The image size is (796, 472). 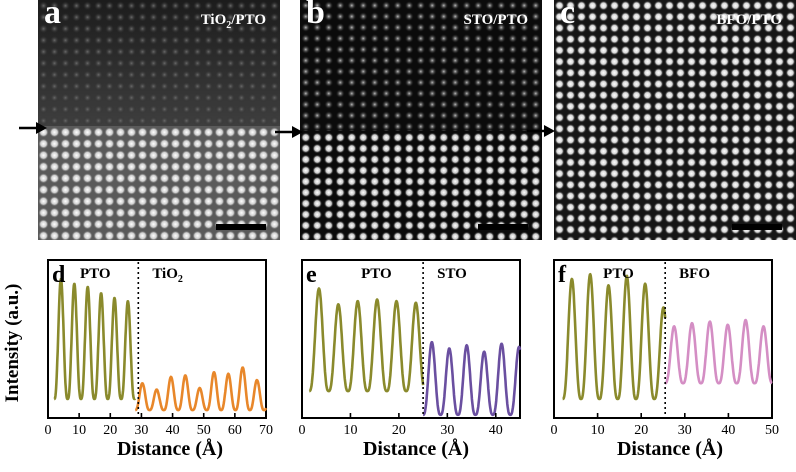 What do you see at coordinates (12, 343) in the screenshot?
I see `y-axis-label-text: Intensity (a.u.)` at bounding box center [12, 343].